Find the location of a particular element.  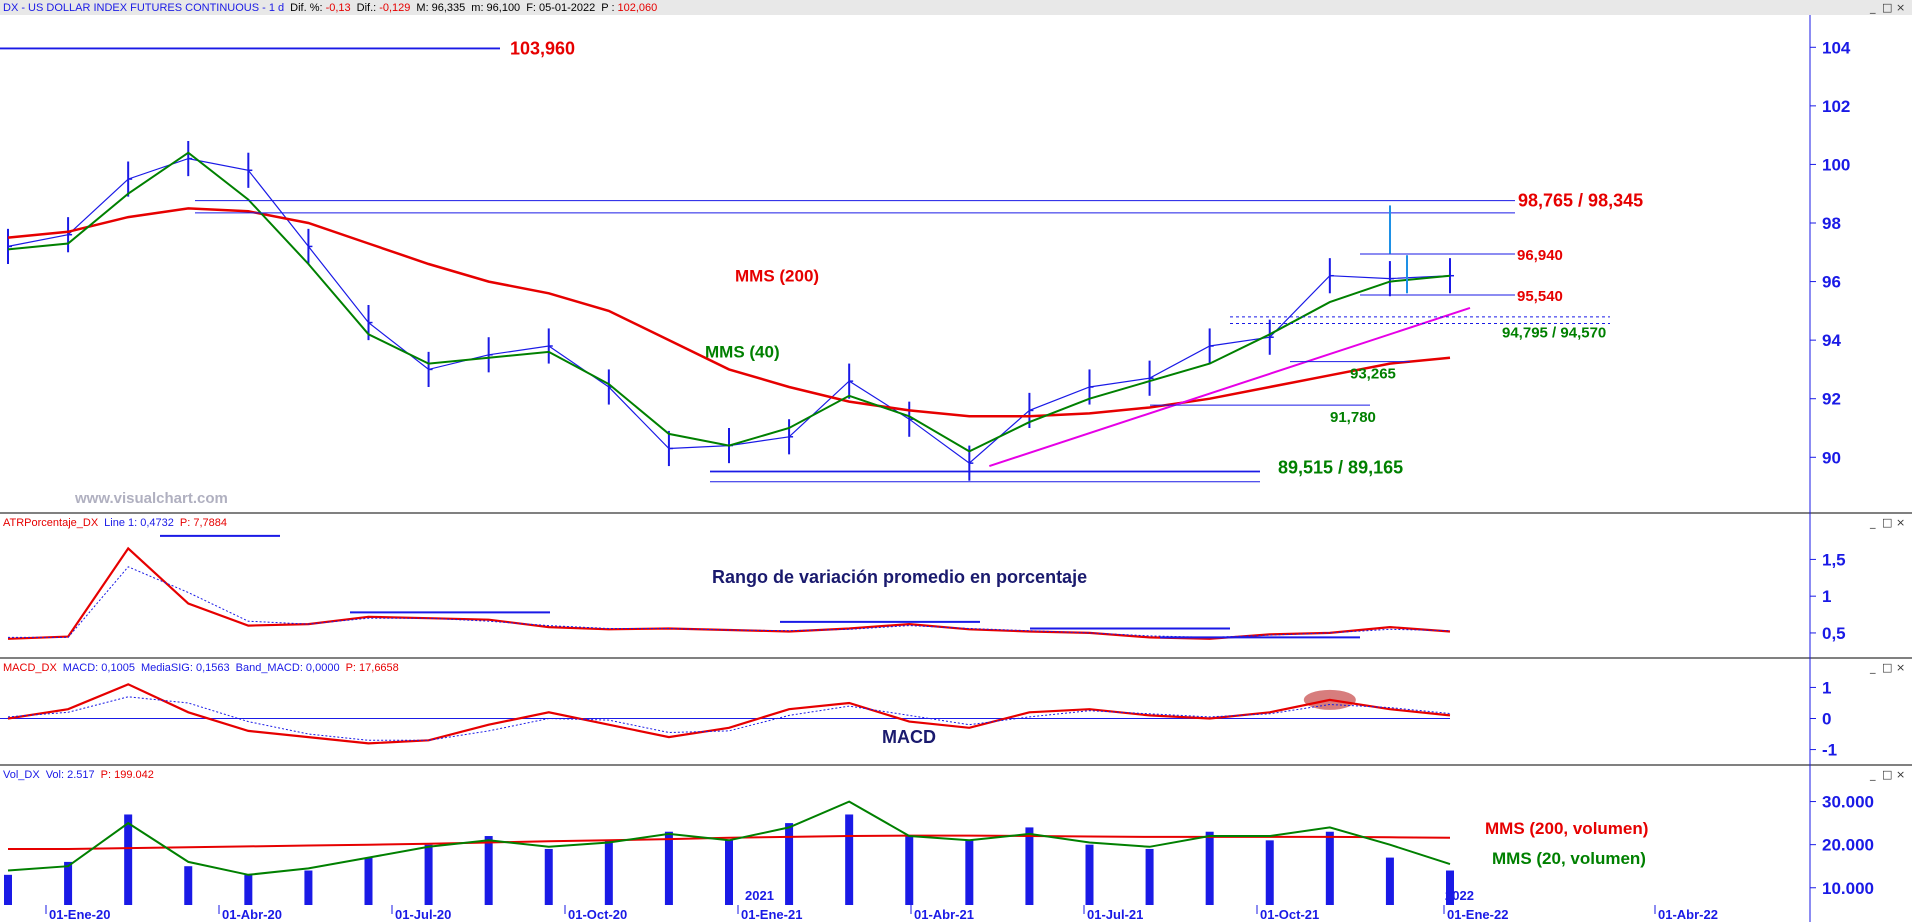

macd-panel: 1 0 -1 MACD is located at coordinates (918, 719).